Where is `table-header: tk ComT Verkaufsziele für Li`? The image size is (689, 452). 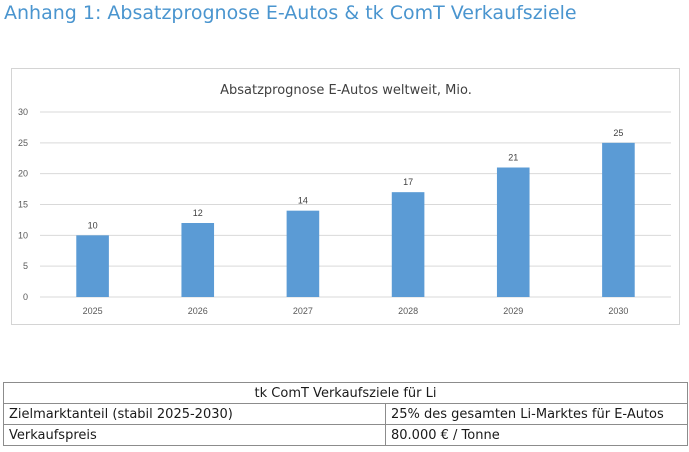
table-header: tk ComT Verkaufsziele für Li is located at coordinates (345, 393).